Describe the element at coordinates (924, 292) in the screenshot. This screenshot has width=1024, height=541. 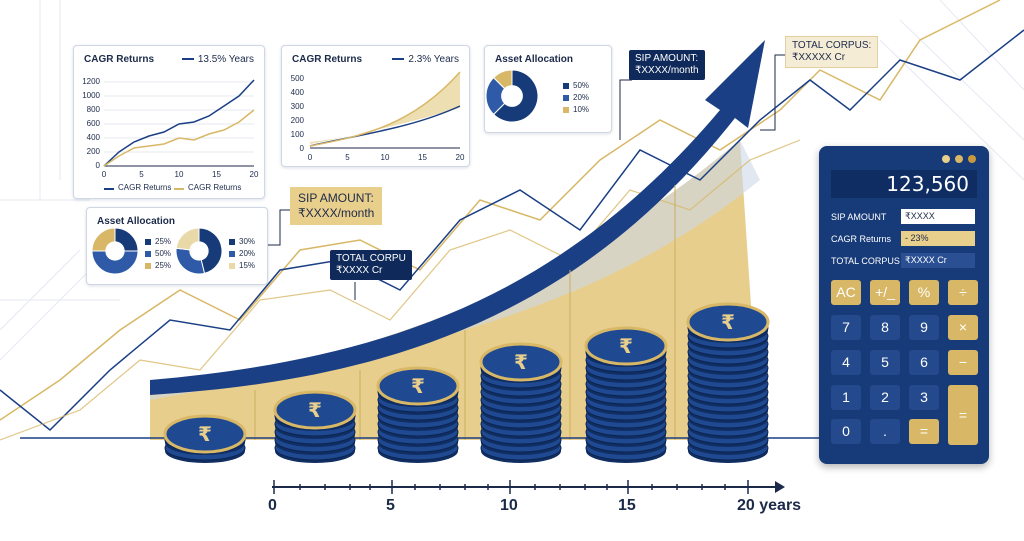
I see `percent-key: %` at that location.